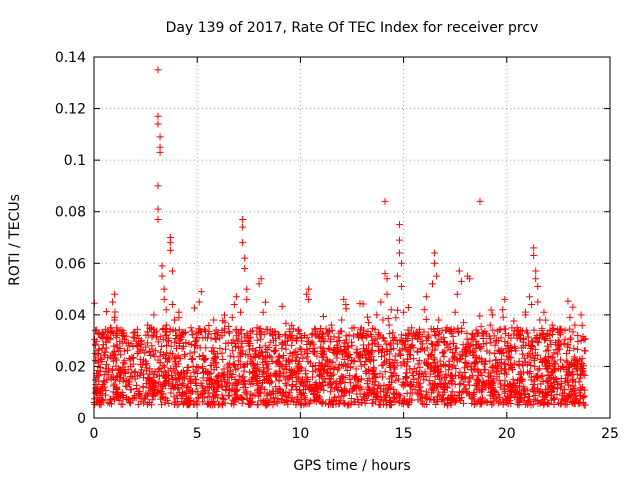  Describe the element at coordinates (70, 213) in the screenshot. I see `y-tick-label: 0.08` at that location.